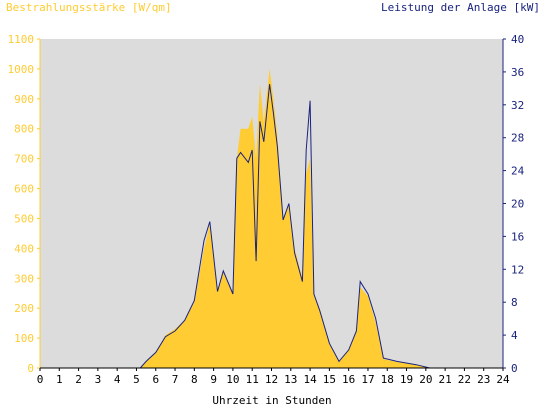  What do you see at coordinates (514, 335) in the screenshot?
I see `right-tick-label: 4` at bounding box center [514, 335].